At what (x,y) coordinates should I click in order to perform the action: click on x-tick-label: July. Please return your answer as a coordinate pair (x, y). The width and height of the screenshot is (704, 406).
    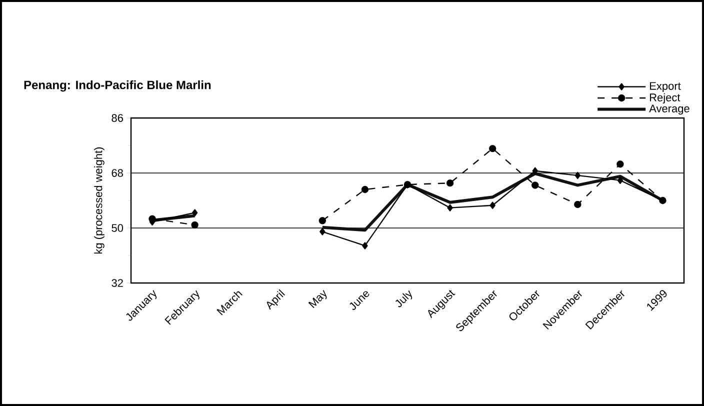
    Looking at the image, I should click on (404, 299).